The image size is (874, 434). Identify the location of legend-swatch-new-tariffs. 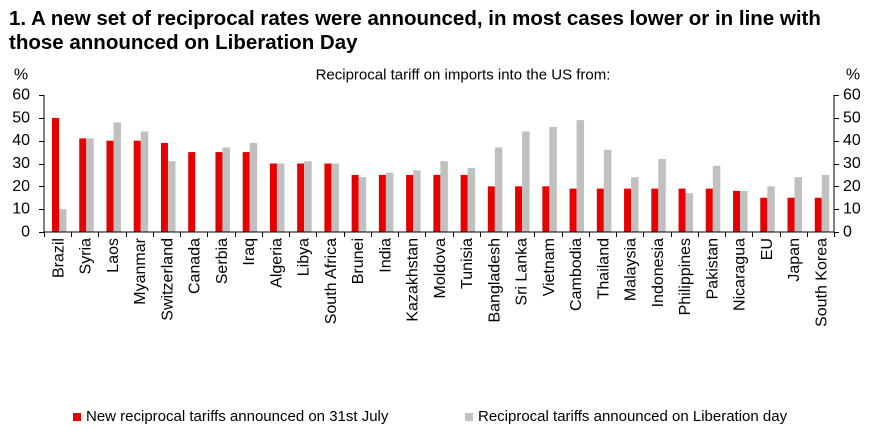
(77, 417).